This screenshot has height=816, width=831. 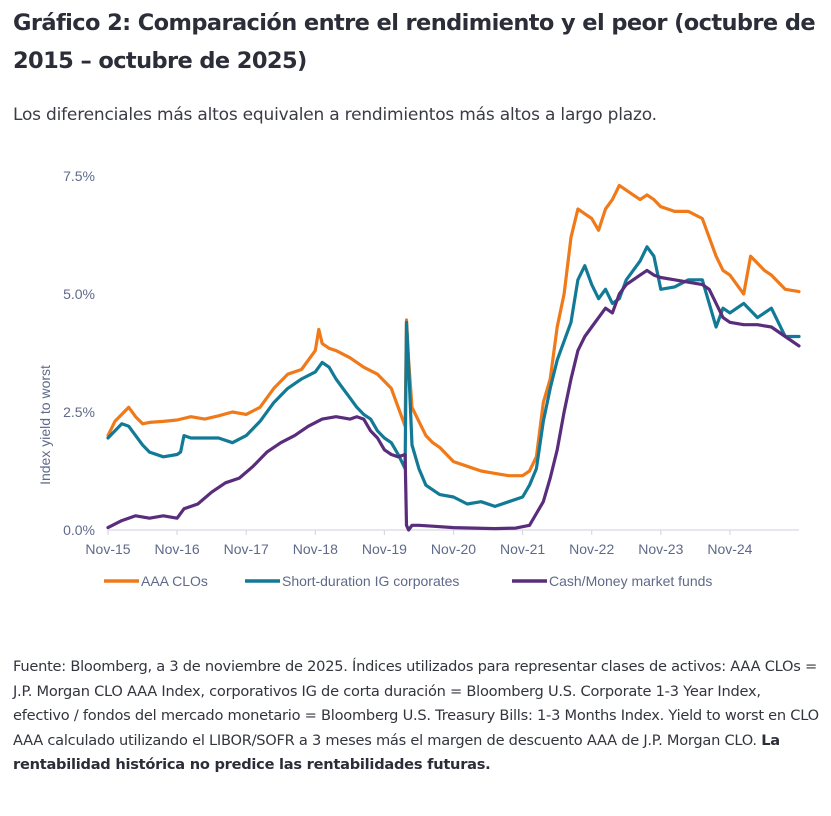 What do you see at coordinates (246, 549) in the screenshot?
I see `x-tick-label: Nov-17` at bounding box center [246, 549].